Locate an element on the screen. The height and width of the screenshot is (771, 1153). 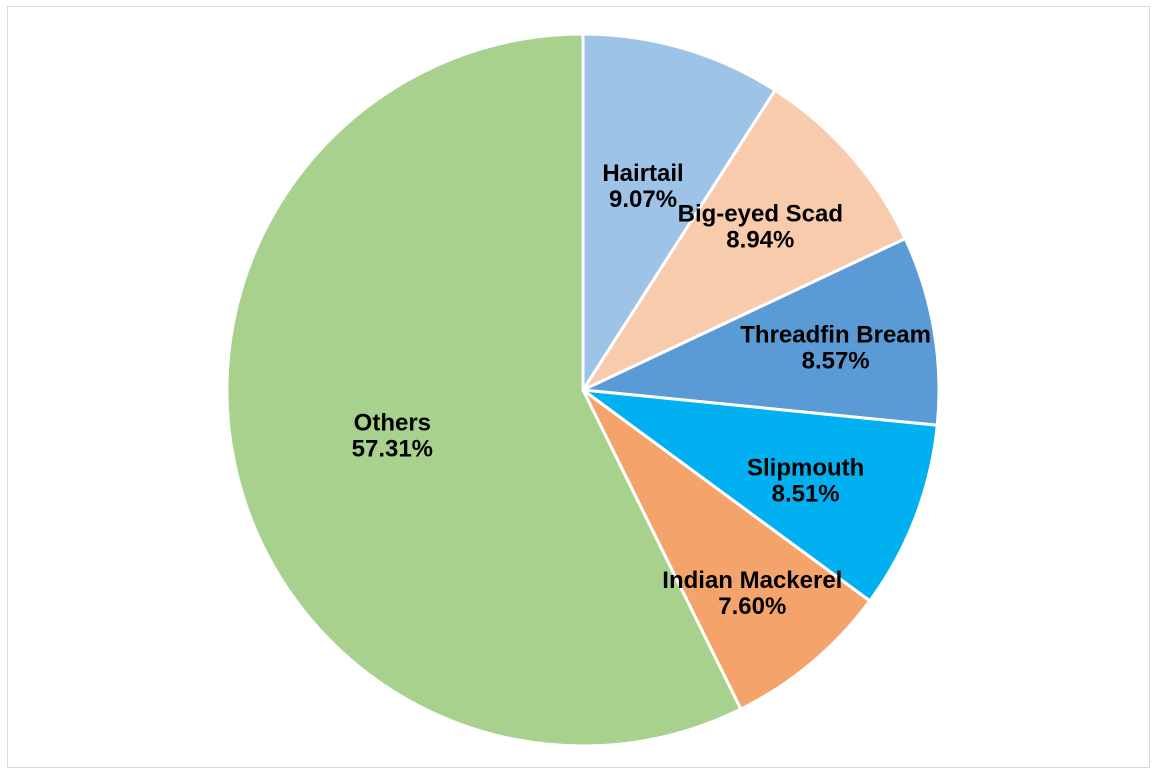
data-label-name-hairtail: Hairtail is located at coordinates (642, 173).